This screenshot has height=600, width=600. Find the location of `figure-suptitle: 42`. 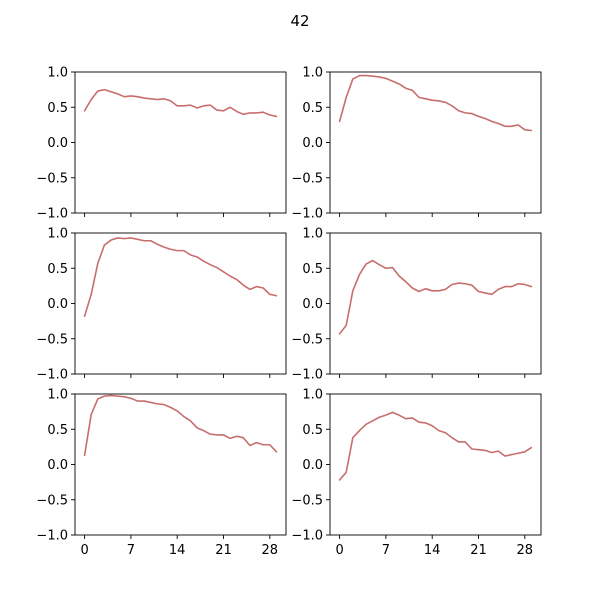

figure-suptitle: 42 is located at coordinates (299, 21).